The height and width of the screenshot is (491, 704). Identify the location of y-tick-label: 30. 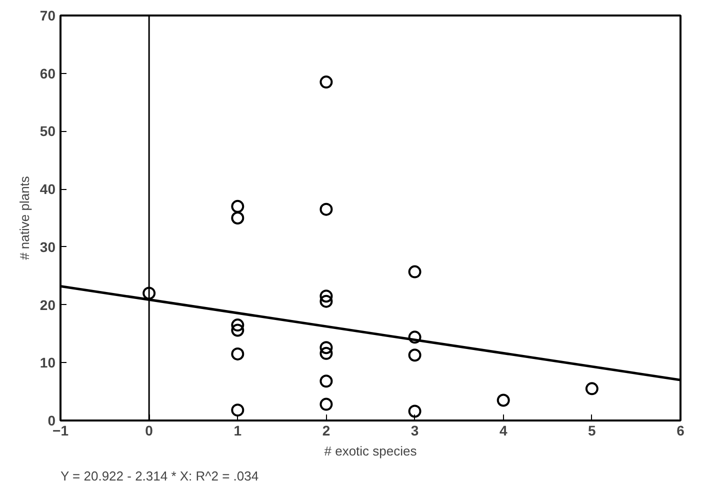
(48, 246).